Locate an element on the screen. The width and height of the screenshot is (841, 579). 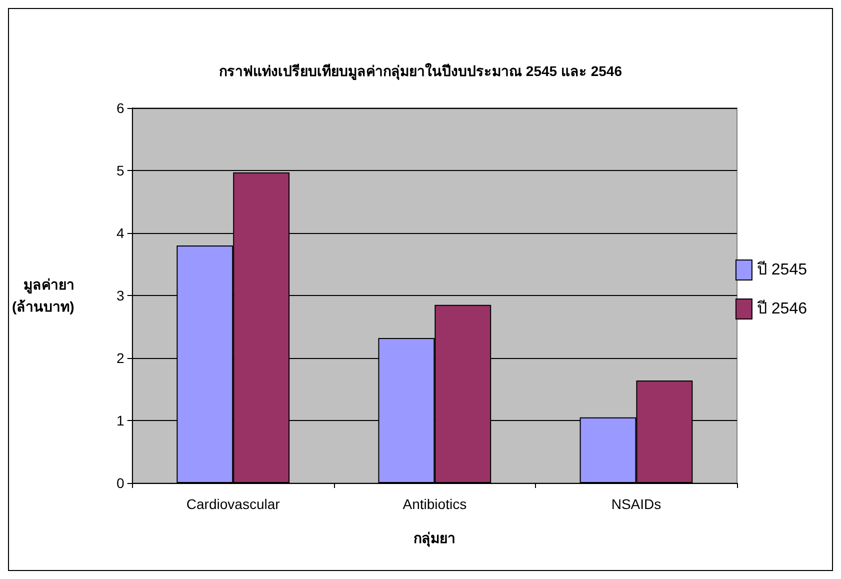
x-tick-label: Cardiovascular is located at coordinates (233, 504).